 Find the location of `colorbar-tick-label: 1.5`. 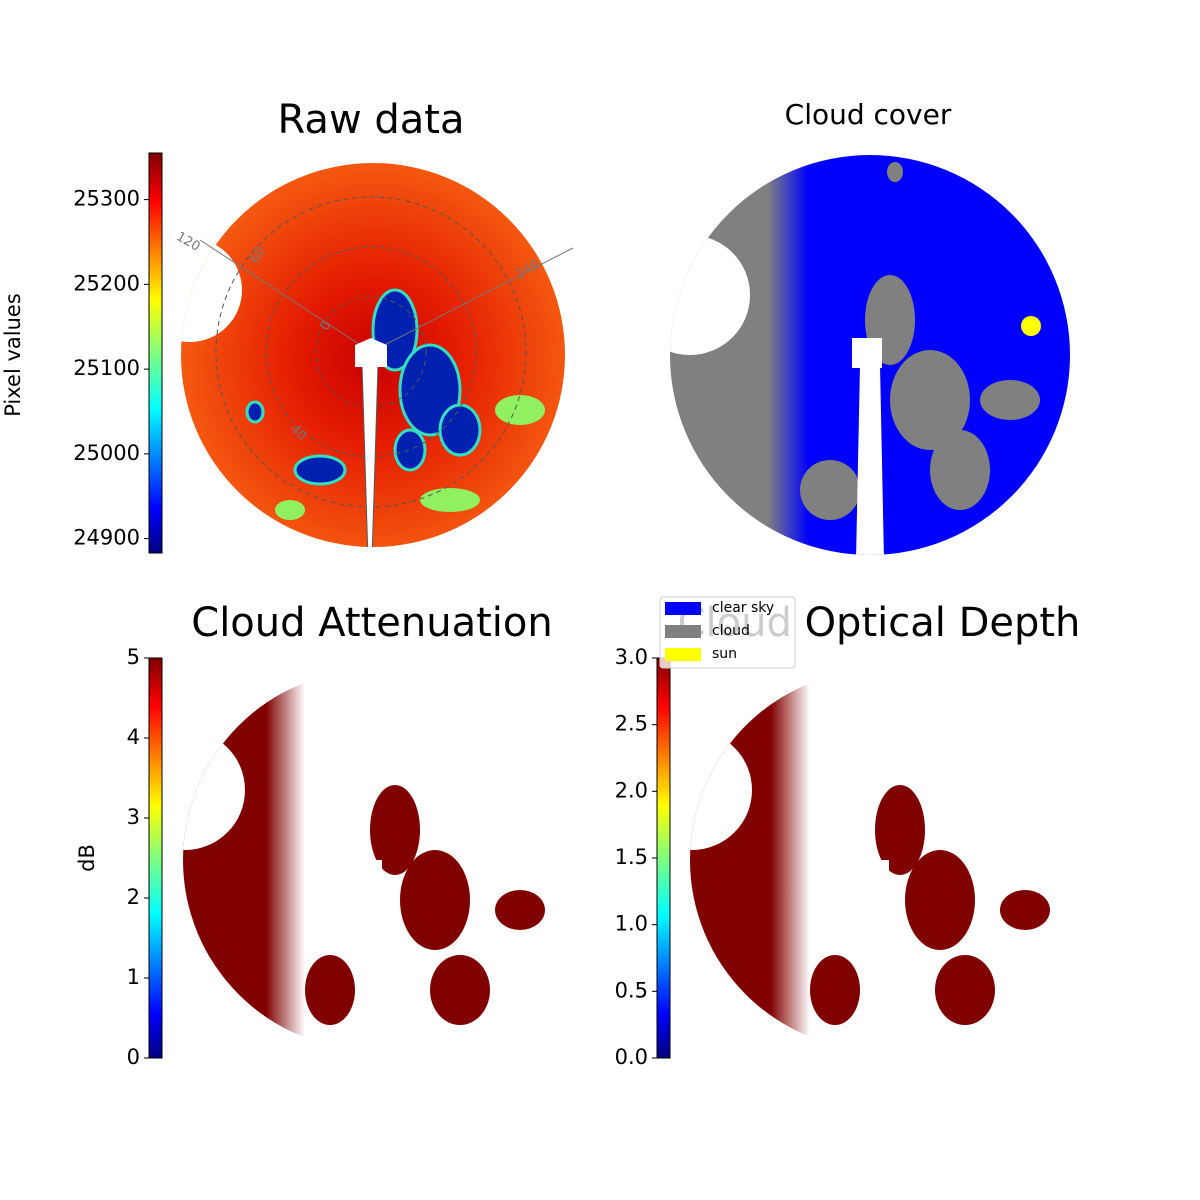

colorbar-tick-label: 1.5 is located at coordinates (631, 857).